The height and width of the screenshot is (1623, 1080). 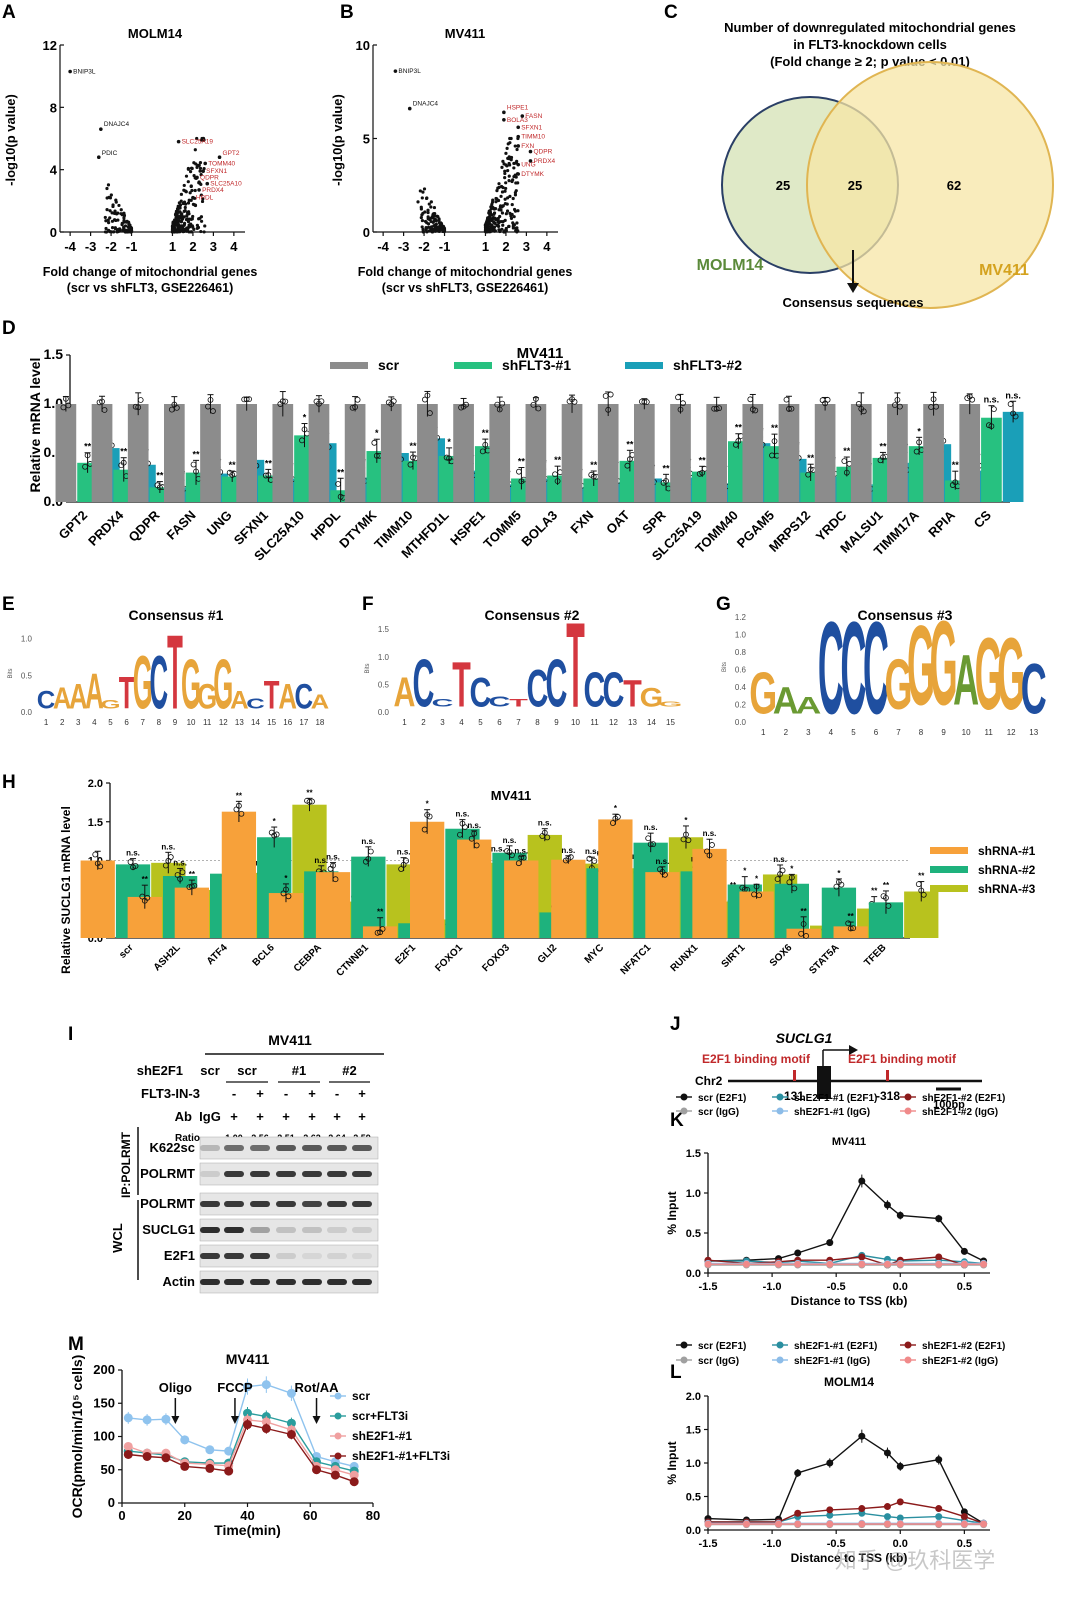 What do you see at coordinates (710, 833) in the screenshot?
I see `significance-label: n.s.` at bounding box center [710, 833].